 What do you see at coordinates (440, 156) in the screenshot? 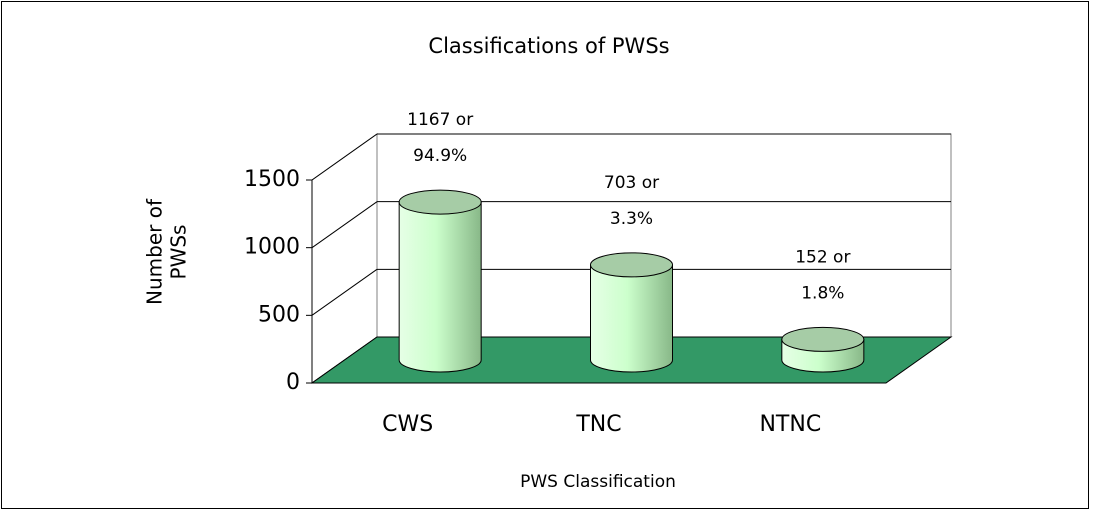
I see `value-label: 94.9%` at bounding box center [440, 156].